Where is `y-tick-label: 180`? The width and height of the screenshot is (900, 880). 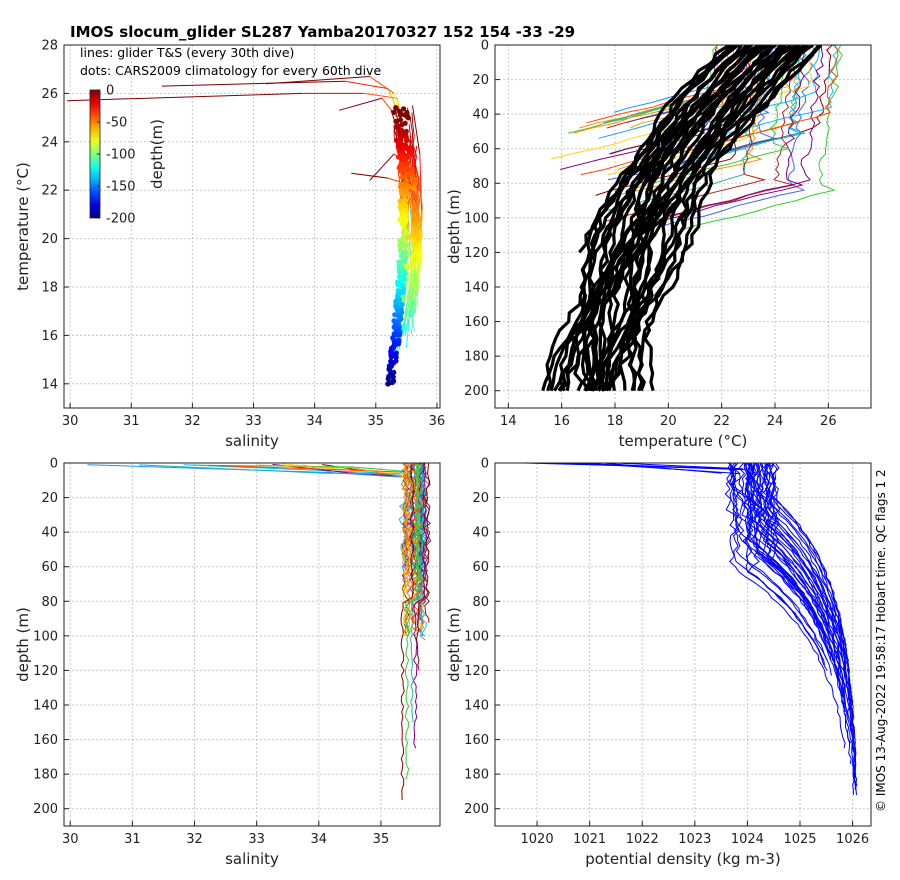 y-tick-label: 180 is located at coordinates (476, 357).